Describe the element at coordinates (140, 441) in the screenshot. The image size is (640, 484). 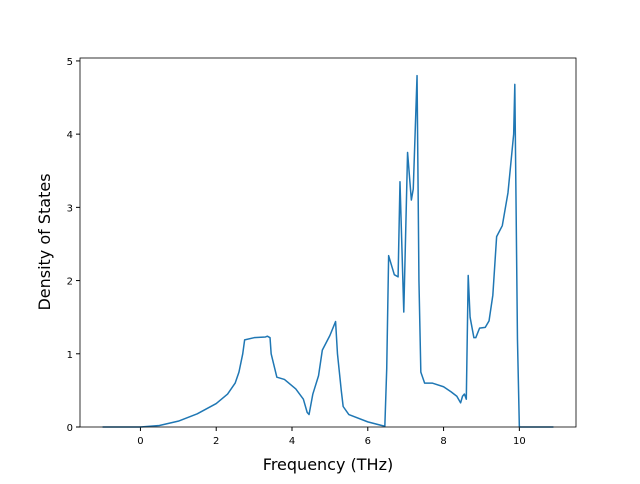
I see `x-tick-label: 0` at that location.